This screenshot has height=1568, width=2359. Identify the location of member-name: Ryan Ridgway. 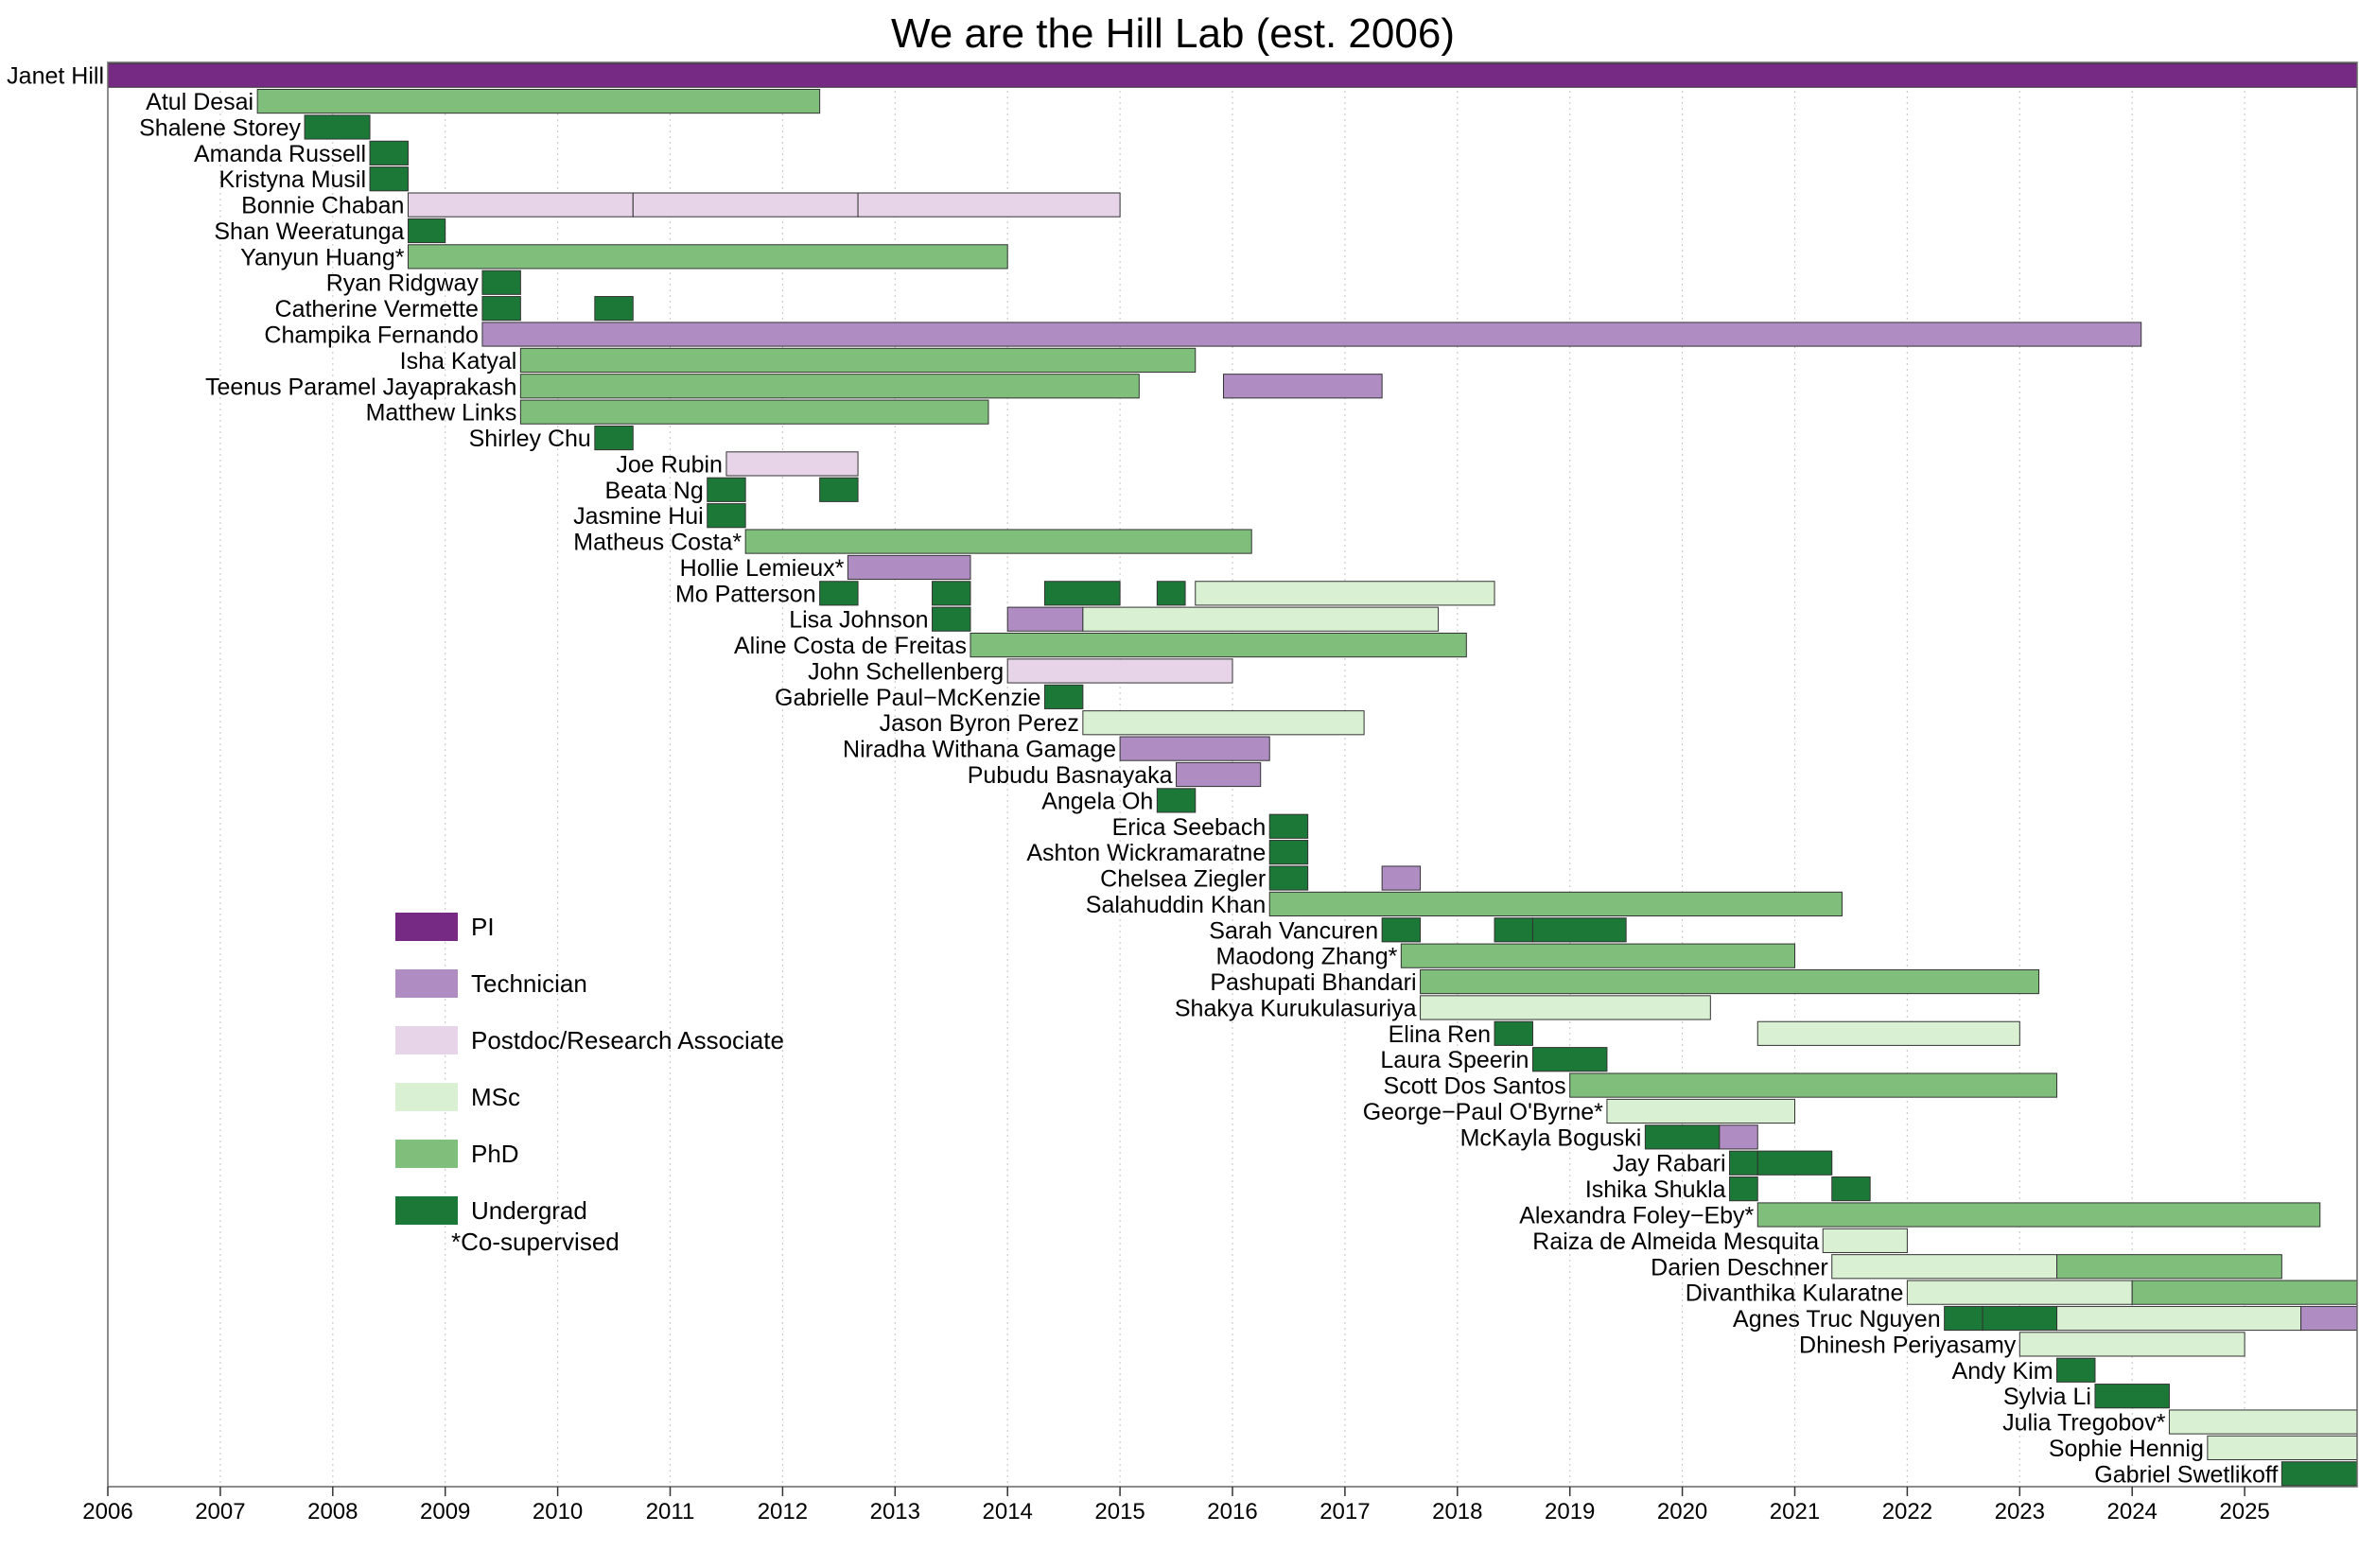
(403, 283).